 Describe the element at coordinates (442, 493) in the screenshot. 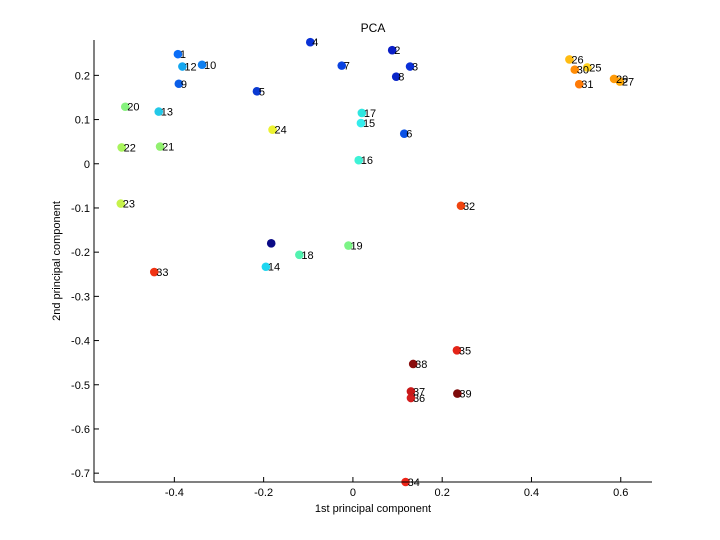

I see `x-tick-label: 0.2` at that location.